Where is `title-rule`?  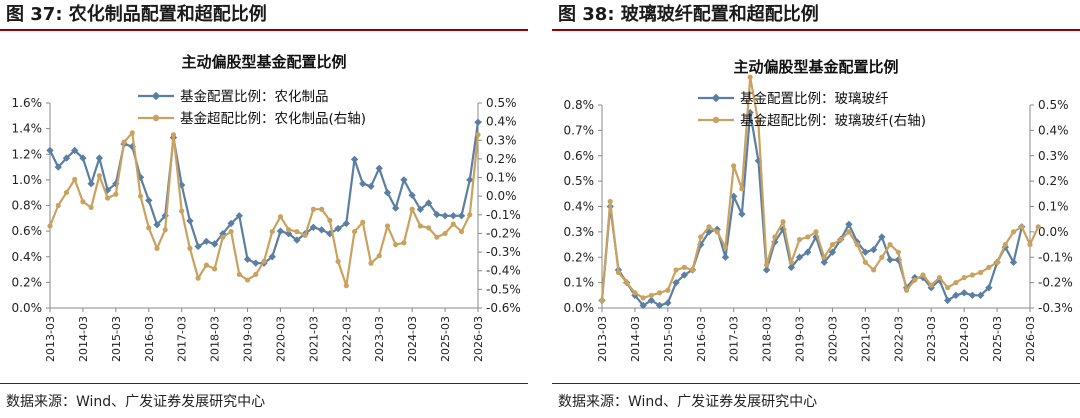 title-rule is located at coordinates (264, 30).